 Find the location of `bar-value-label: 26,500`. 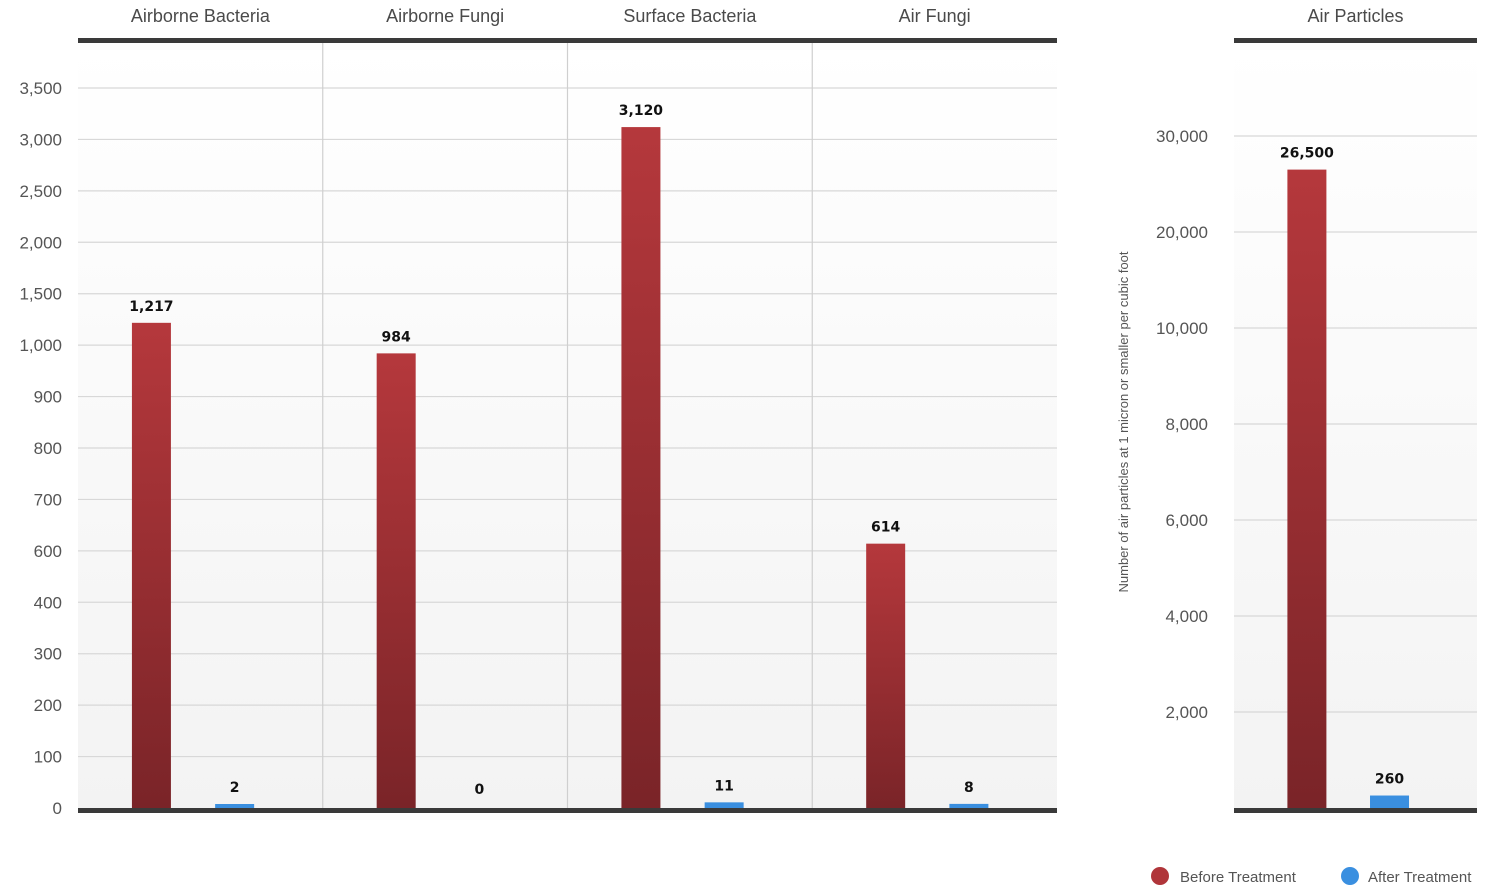

bar-value-label: 26,500 is located at coordinates (1307, 154).